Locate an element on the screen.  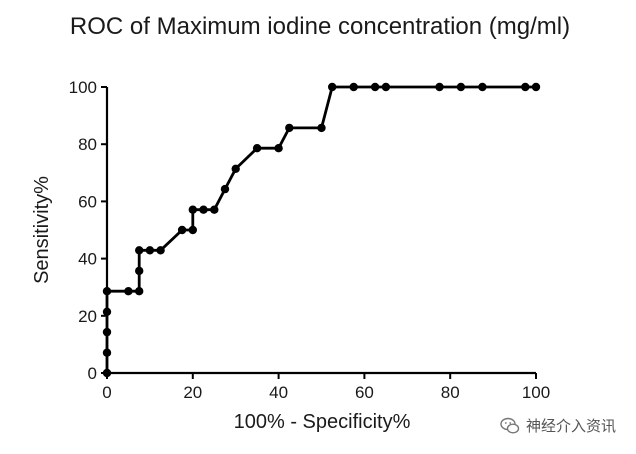
watermark: 神经介入资讯 is located at coordinates (558, 425).